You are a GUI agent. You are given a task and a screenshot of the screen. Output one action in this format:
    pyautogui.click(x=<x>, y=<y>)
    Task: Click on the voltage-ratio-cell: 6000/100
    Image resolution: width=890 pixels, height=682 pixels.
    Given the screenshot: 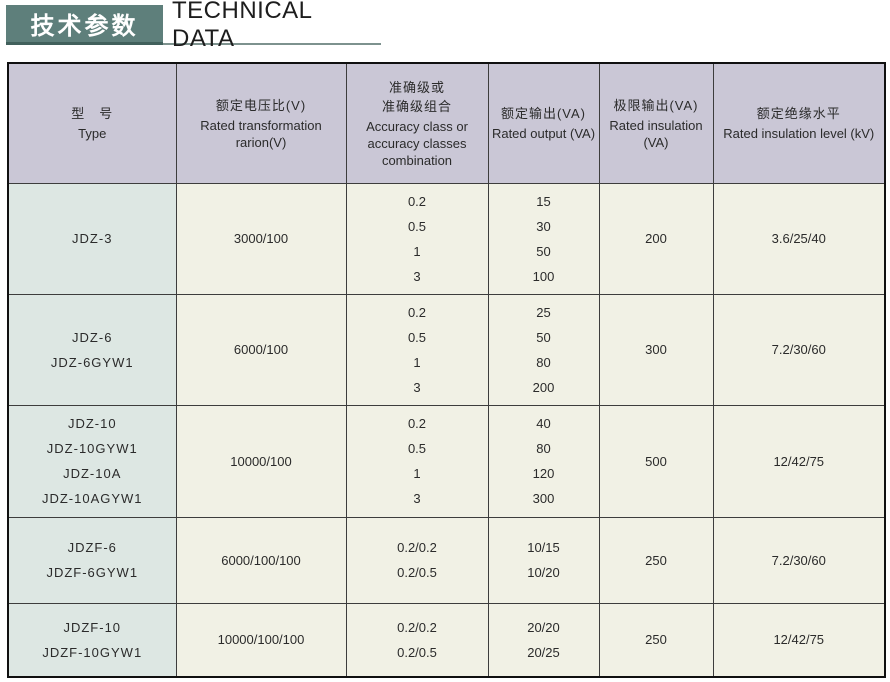 What is the action you would take?
    pyautogui.click(x=261, y=349)
    